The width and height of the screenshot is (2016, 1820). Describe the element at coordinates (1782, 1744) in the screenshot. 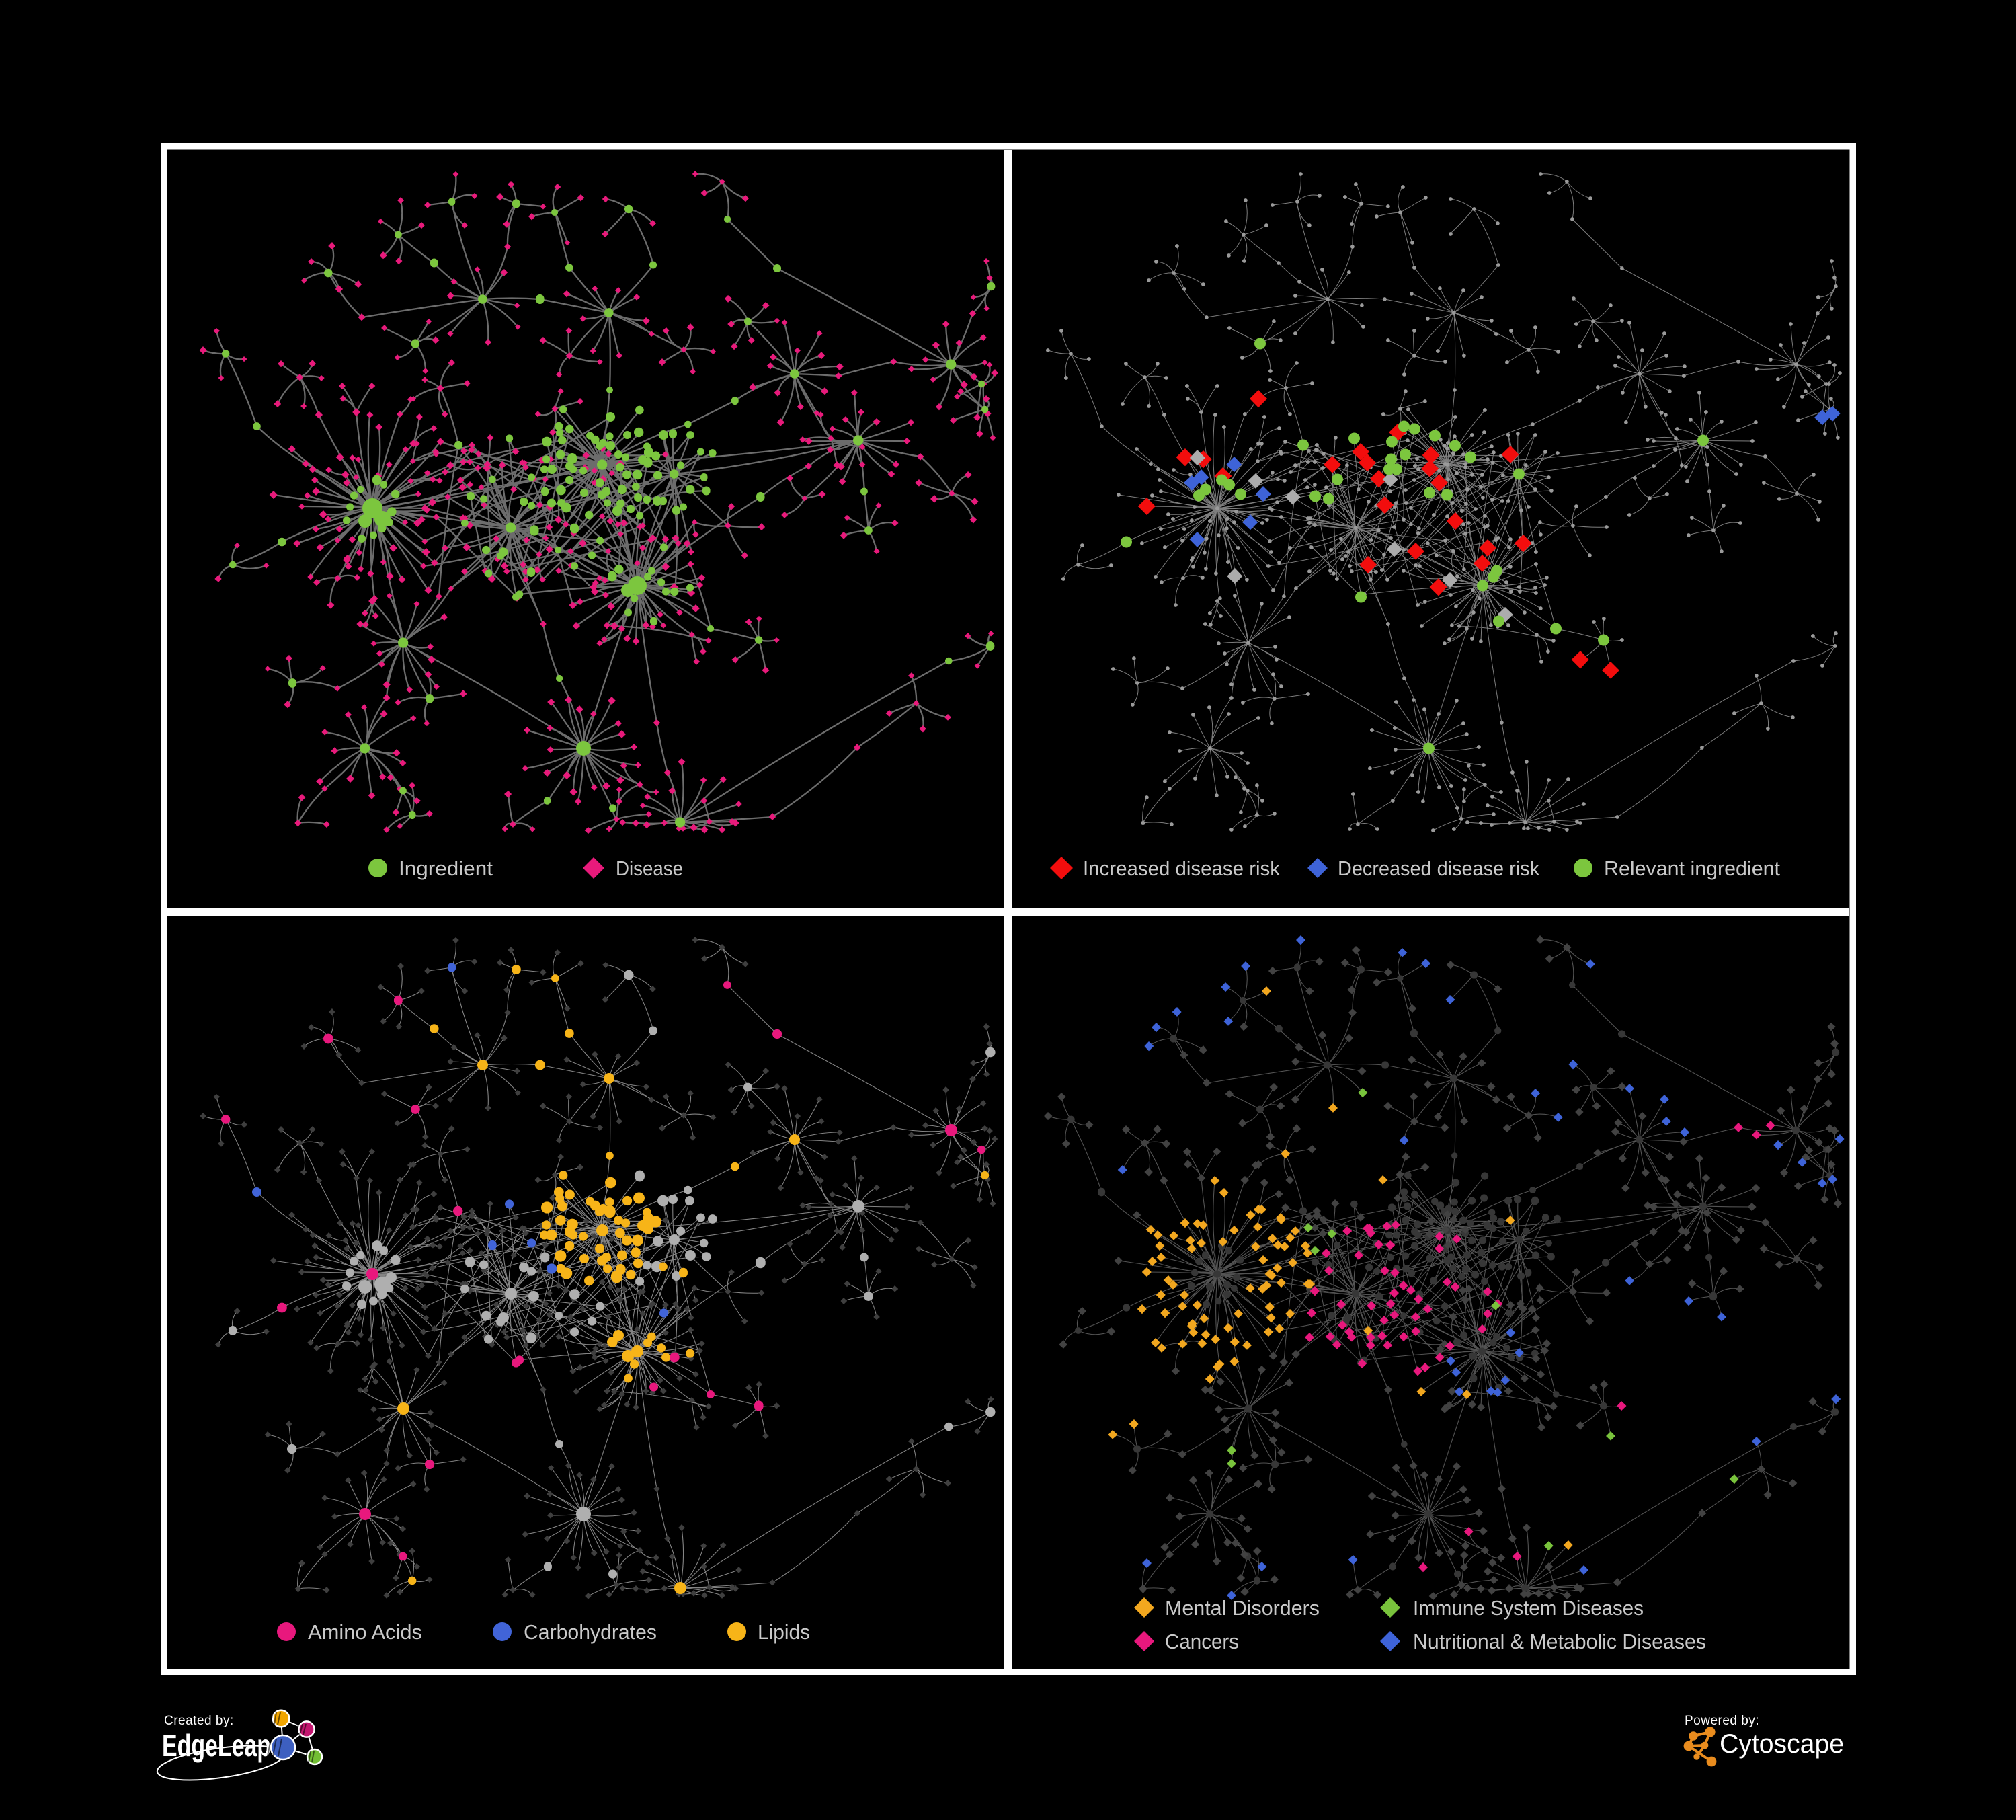

I see `svg-text: Cytoscape` at that location.